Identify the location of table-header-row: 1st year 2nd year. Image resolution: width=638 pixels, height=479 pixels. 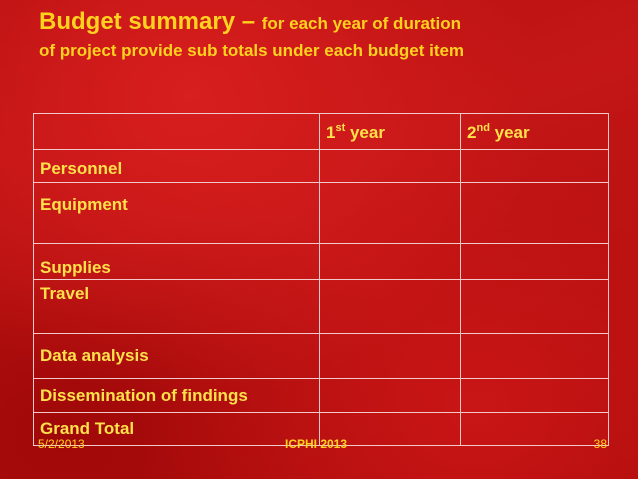
(321, 131).